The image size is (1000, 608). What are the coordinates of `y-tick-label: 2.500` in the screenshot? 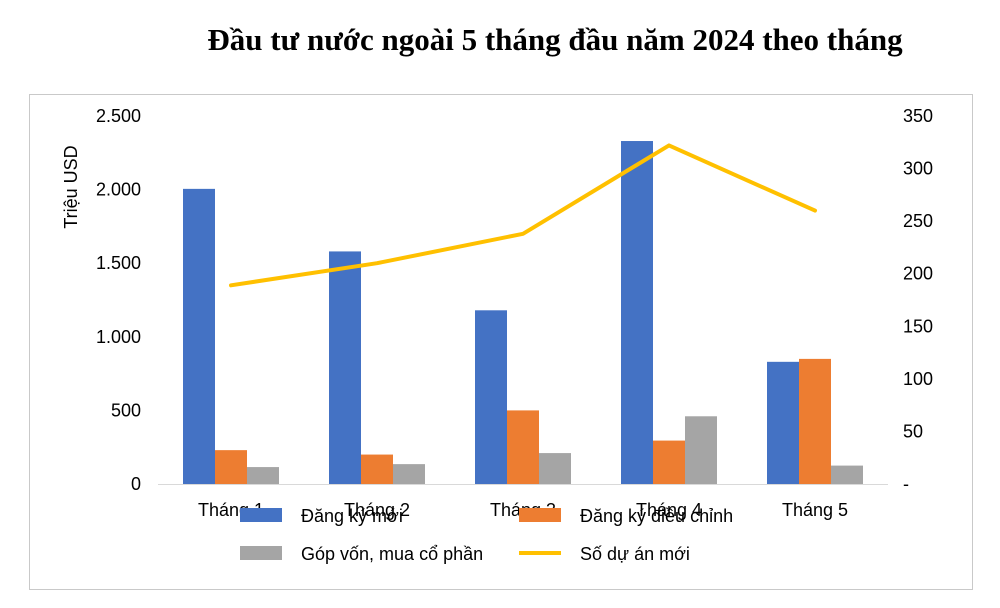 It's located at (118, 116).